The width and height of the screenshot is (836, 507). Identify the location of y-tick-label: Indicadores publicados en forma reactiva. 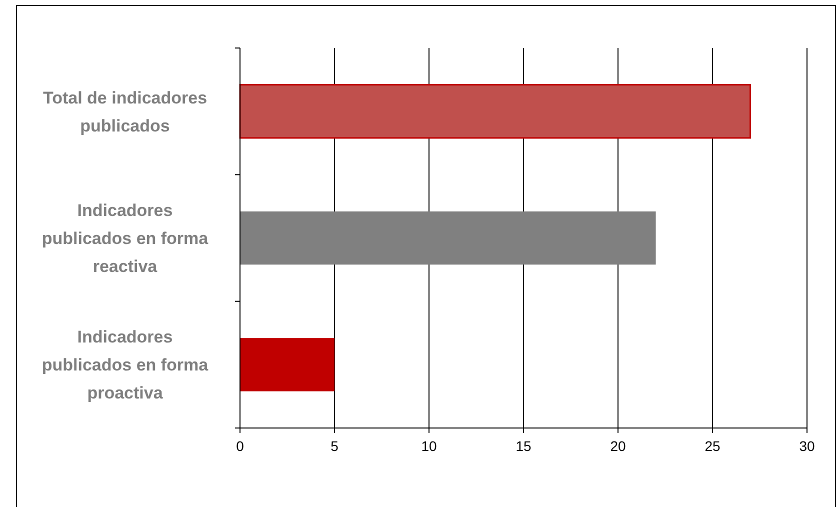
(125, 238).